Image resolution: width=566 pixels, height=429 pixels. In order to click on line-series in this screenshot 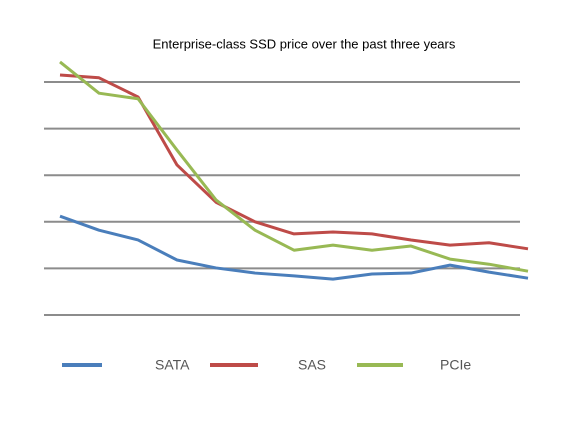, I will do `click(294, 247)`.